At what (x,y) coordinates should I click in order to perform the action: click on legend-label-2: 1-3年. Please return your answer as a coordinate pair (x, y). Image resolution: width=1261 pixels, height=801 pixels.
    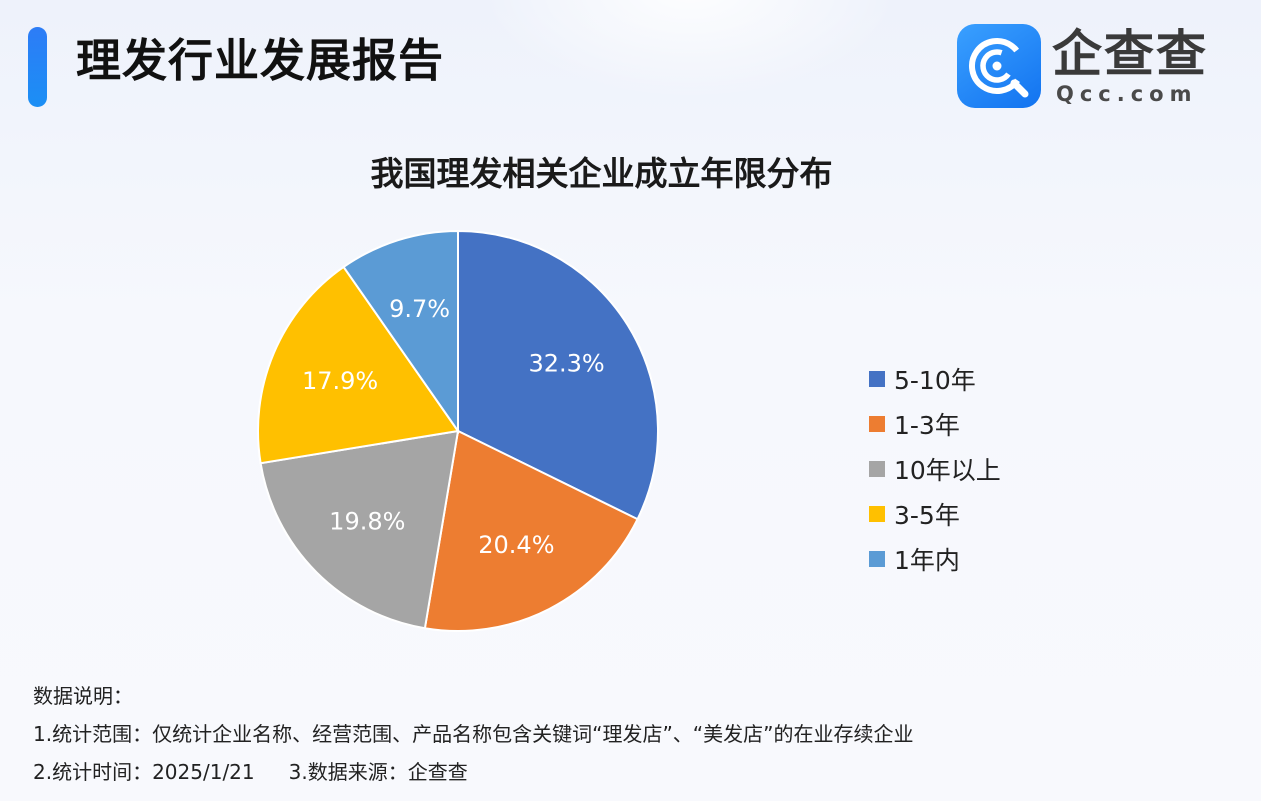
    Looking at the image, I should click on (927, 425).